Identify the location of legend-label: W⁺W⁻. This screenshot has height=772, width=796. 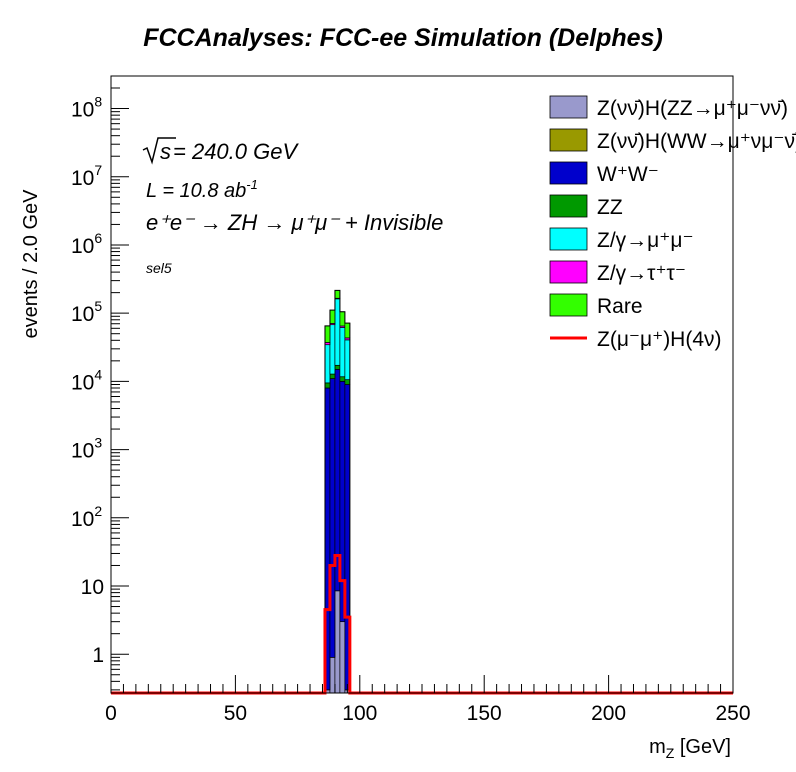
(628, 174).